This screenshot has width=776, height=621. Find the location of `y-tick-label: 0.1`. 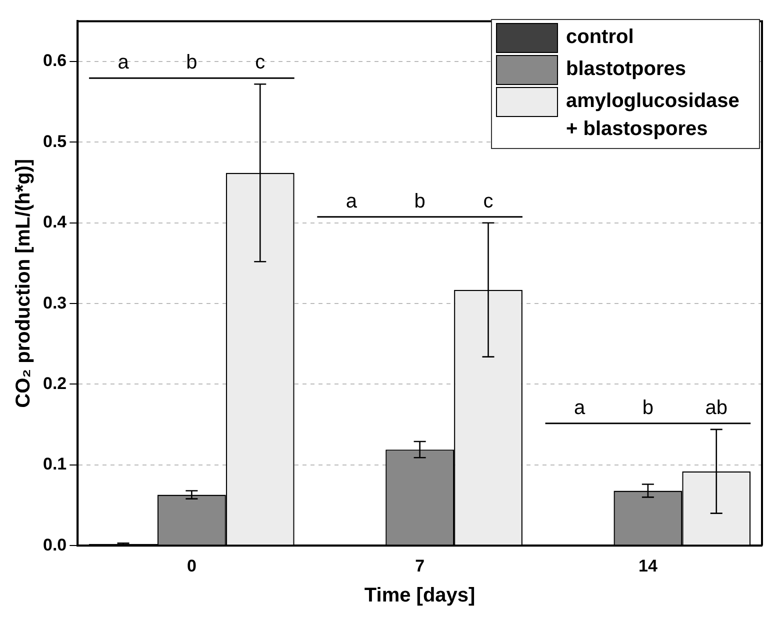

y-tick-label: 0.1 is located at coordinates (54, 464).